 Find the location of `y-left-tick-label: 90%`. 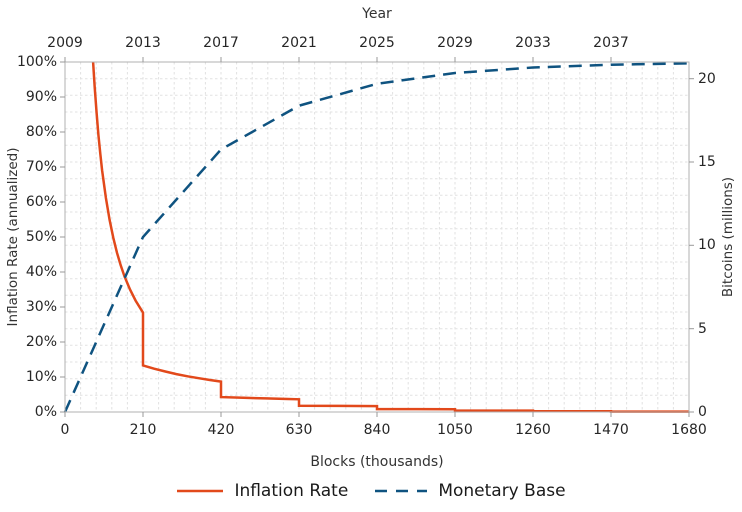

y-left-tick-label: 90% is located at coordinates (41, 97).